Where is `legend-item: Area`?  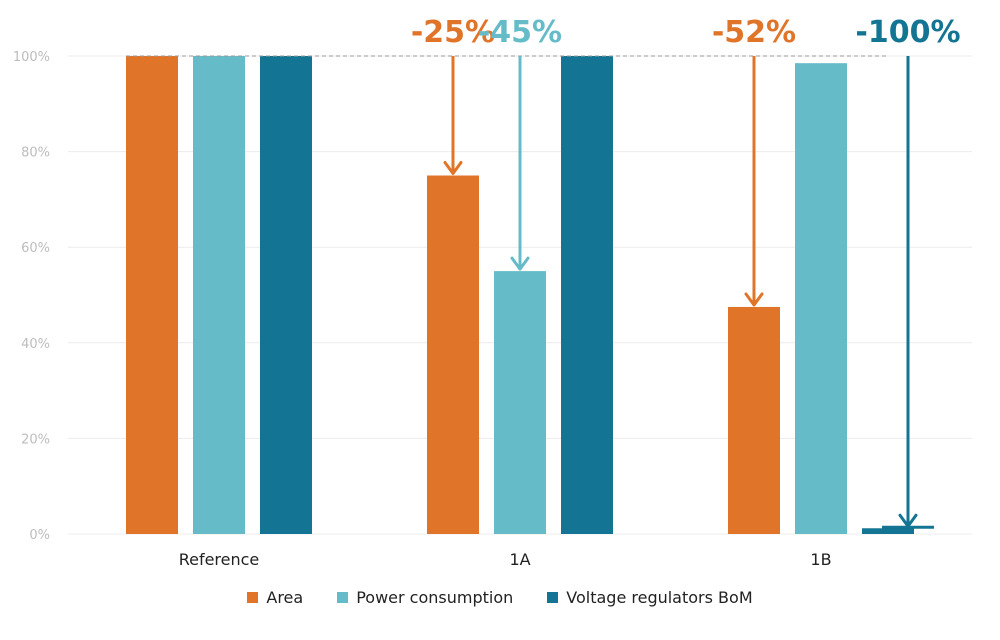
legend-item: Area is located at coordinates (275, 597).